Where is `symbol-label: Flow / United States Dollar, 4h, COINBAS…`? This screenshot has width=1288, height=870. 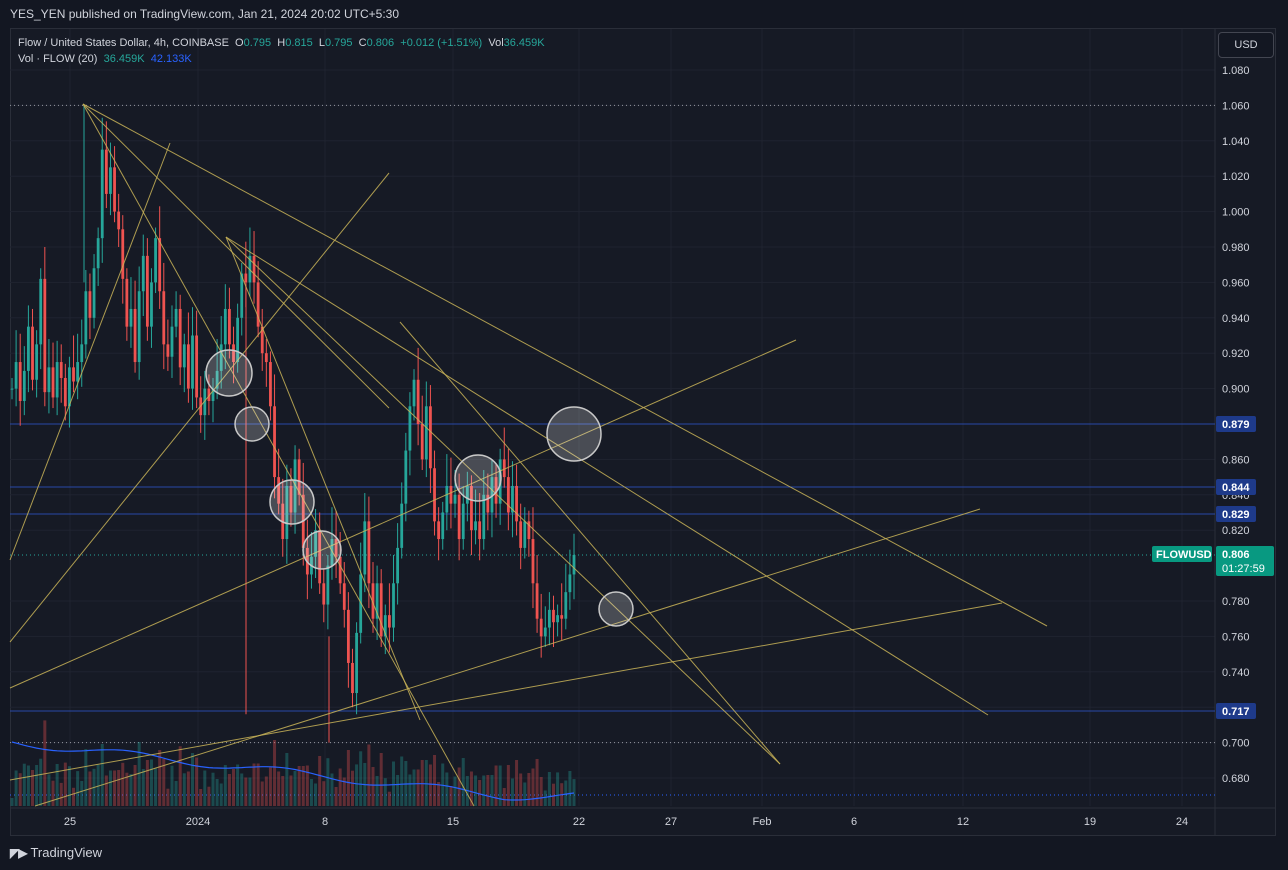 symbol-label: Flow / United States Dollar, 4h, COINBAS… is located at coordinates (123, 43).